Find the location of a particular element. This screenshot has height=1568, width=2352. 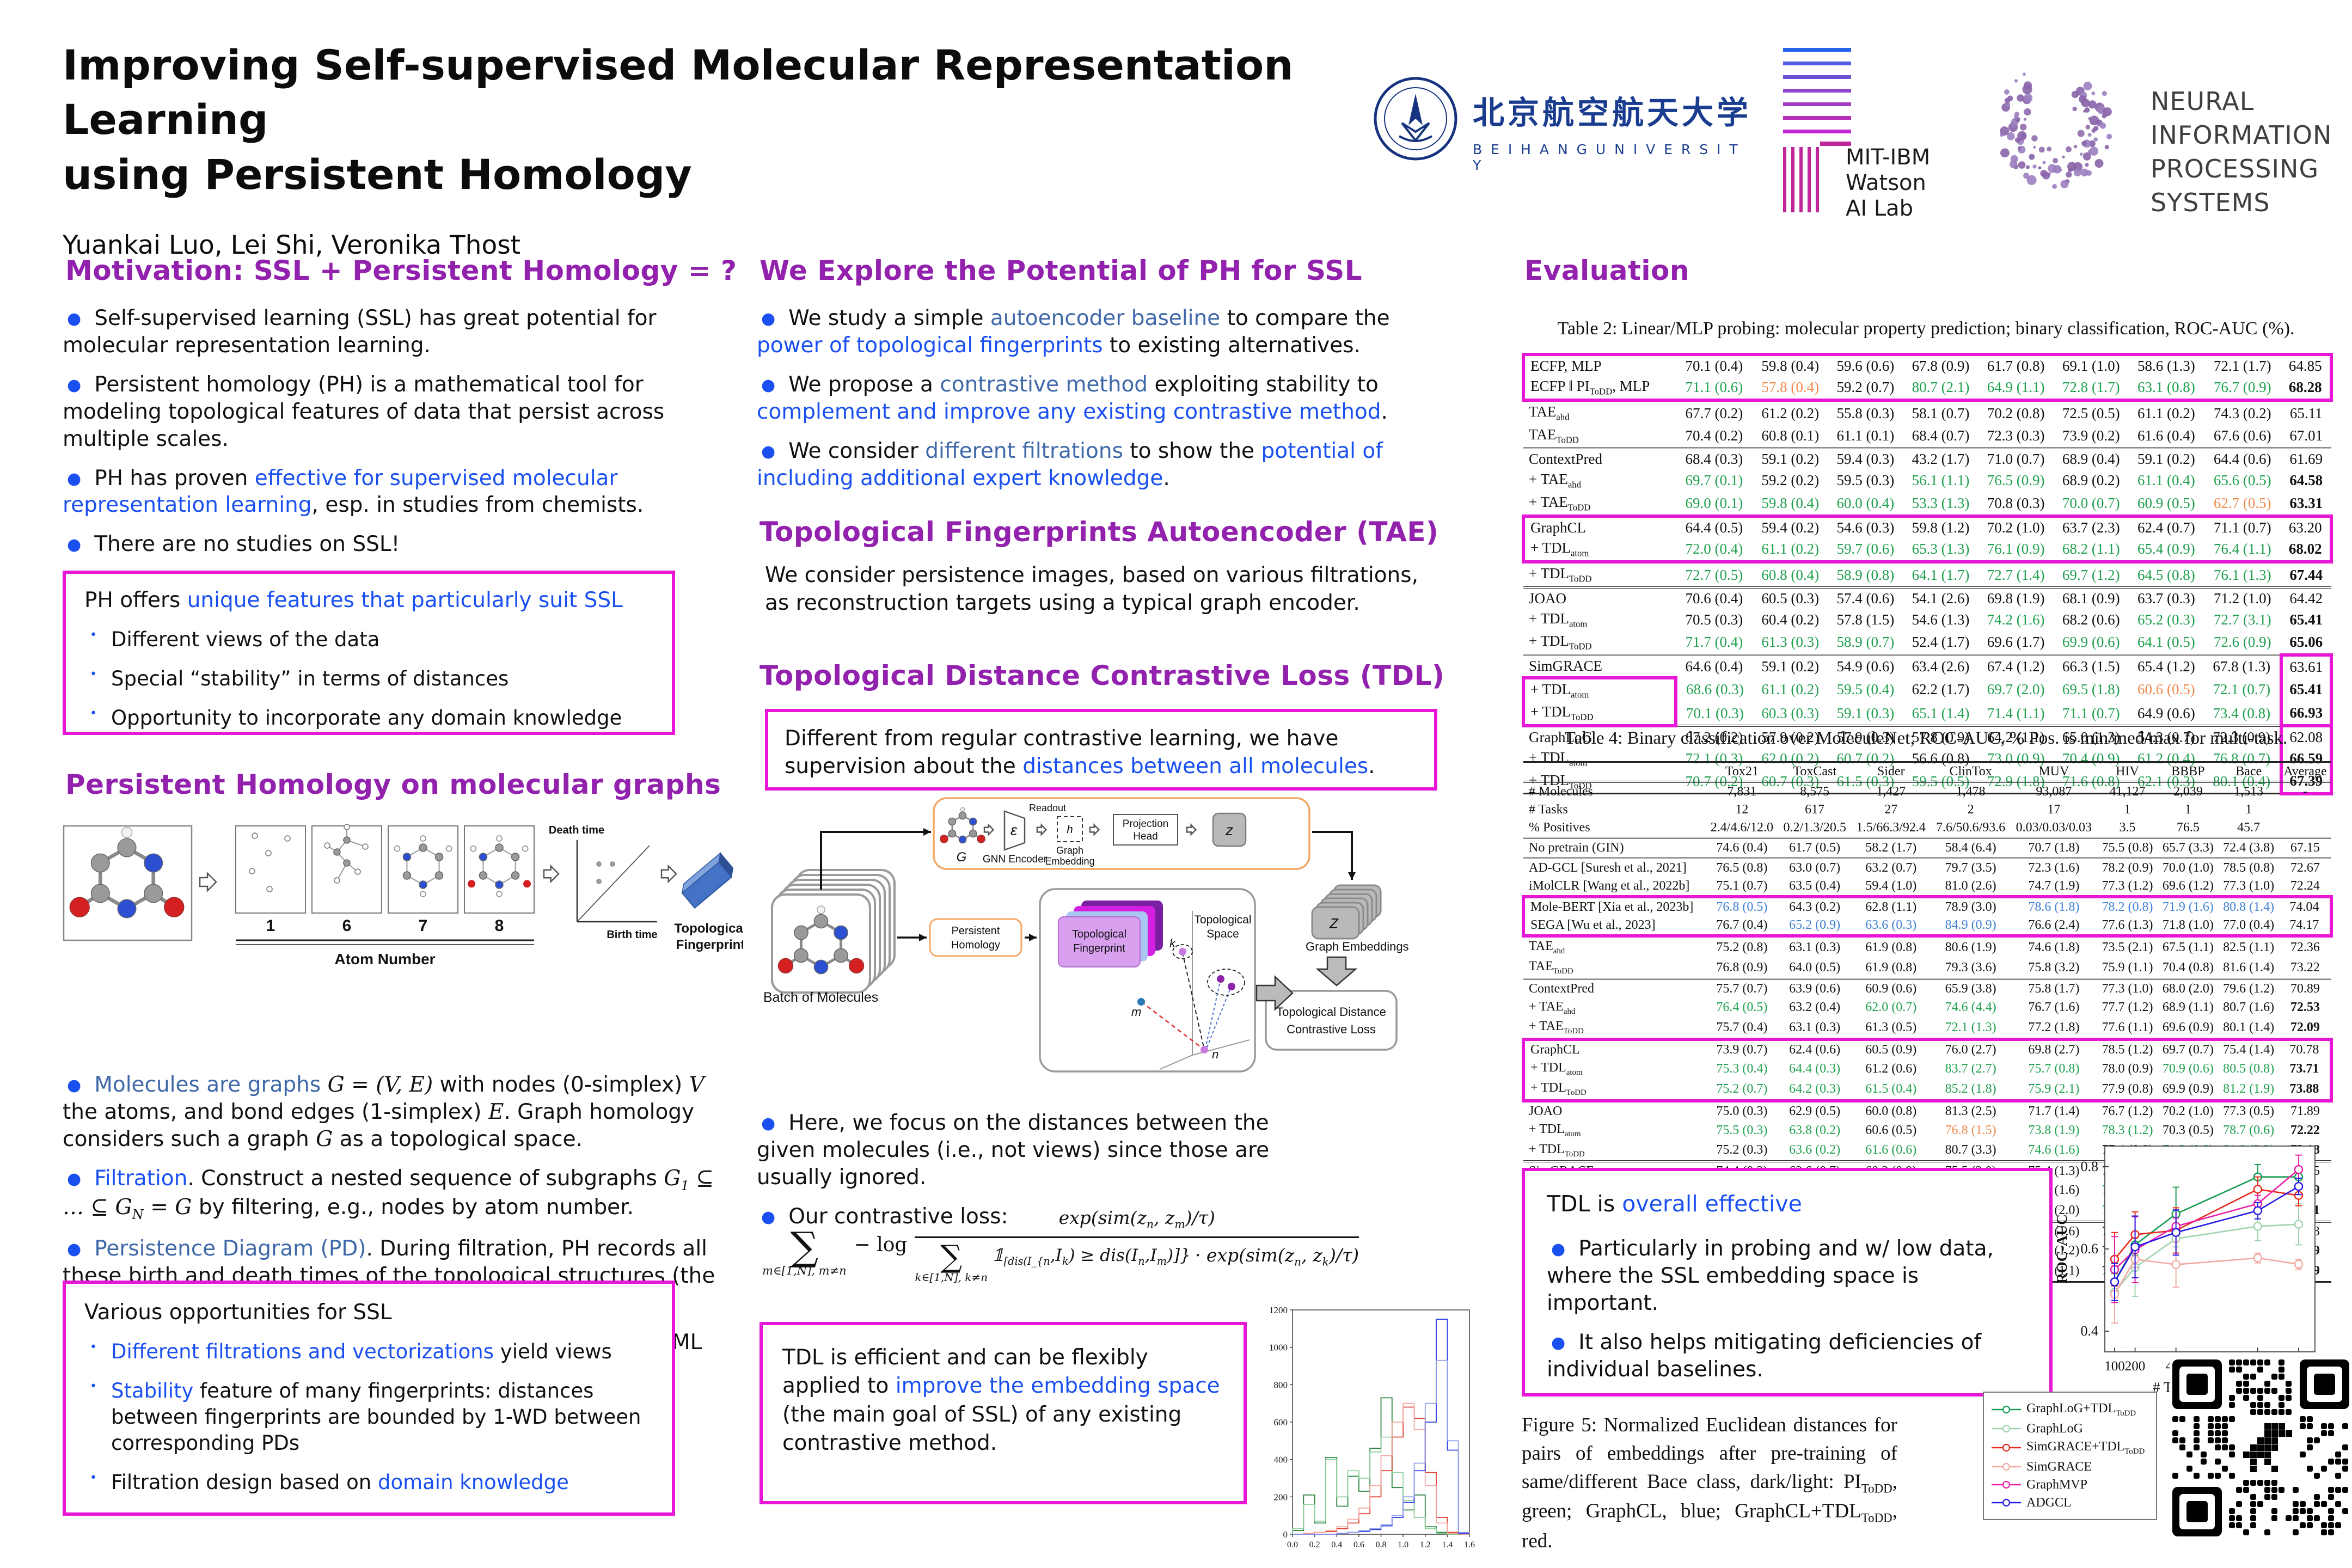

table-cell: 71.1 (0.7) is located at coordinates (2091, 714).